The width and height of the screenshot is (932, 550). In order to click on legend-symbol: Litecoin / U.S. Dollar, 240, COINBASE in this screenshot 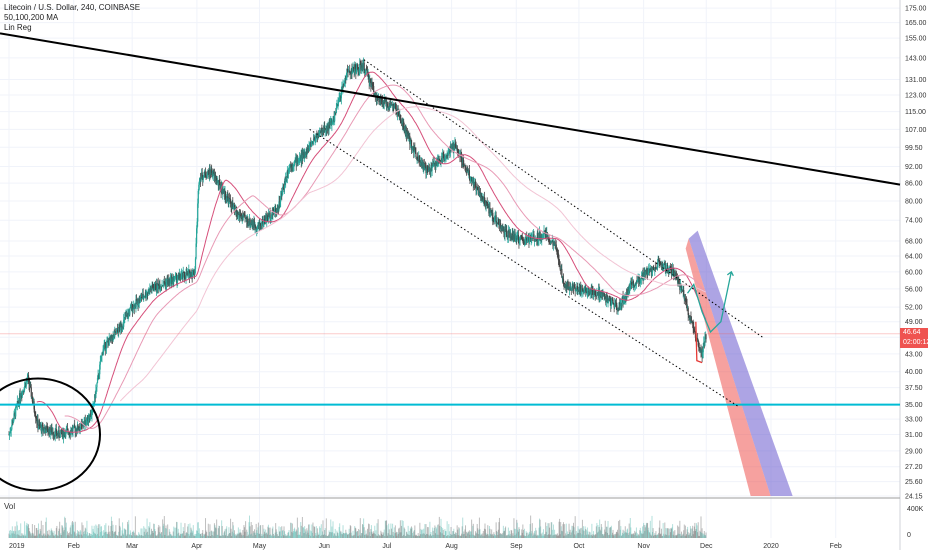, I will do `click(72, 7)`.